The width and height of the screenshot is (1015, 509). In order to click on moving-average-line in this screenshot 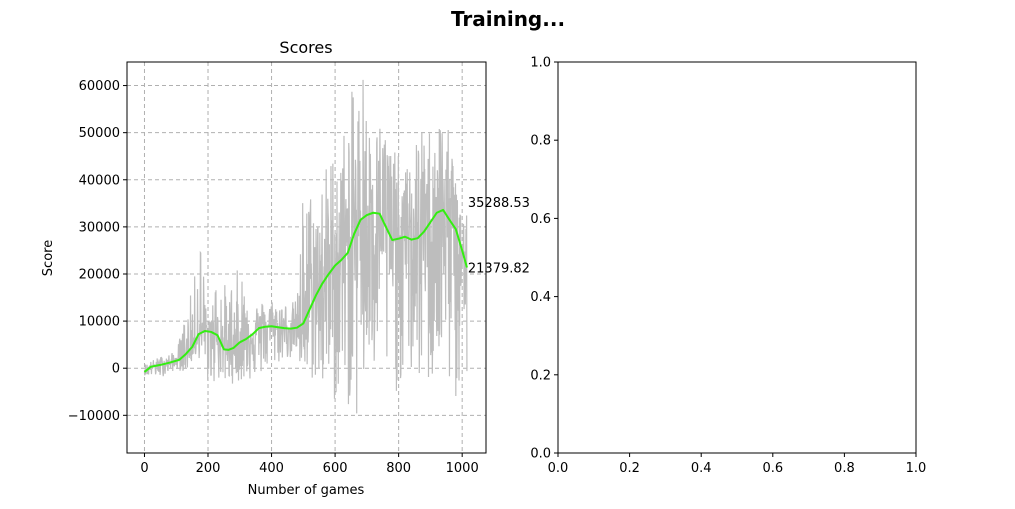, I will do `click(305, 290)`.